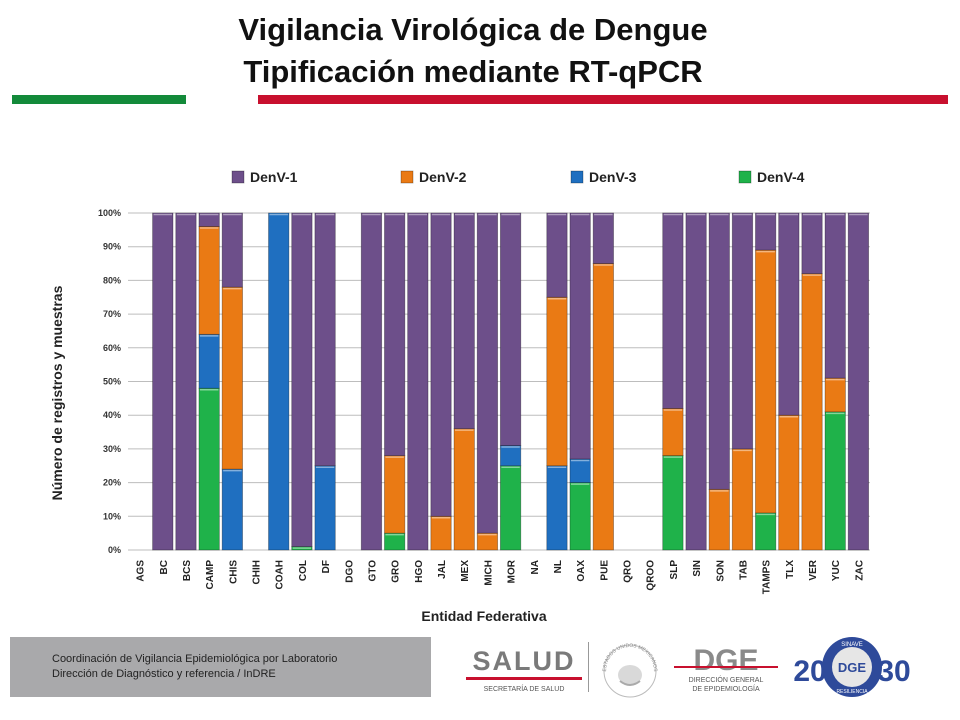 Image resolution: width=960 pixels, height=720 pixels. I want to click on x-axis-label: Entidad Federativa, so click(483, 616).